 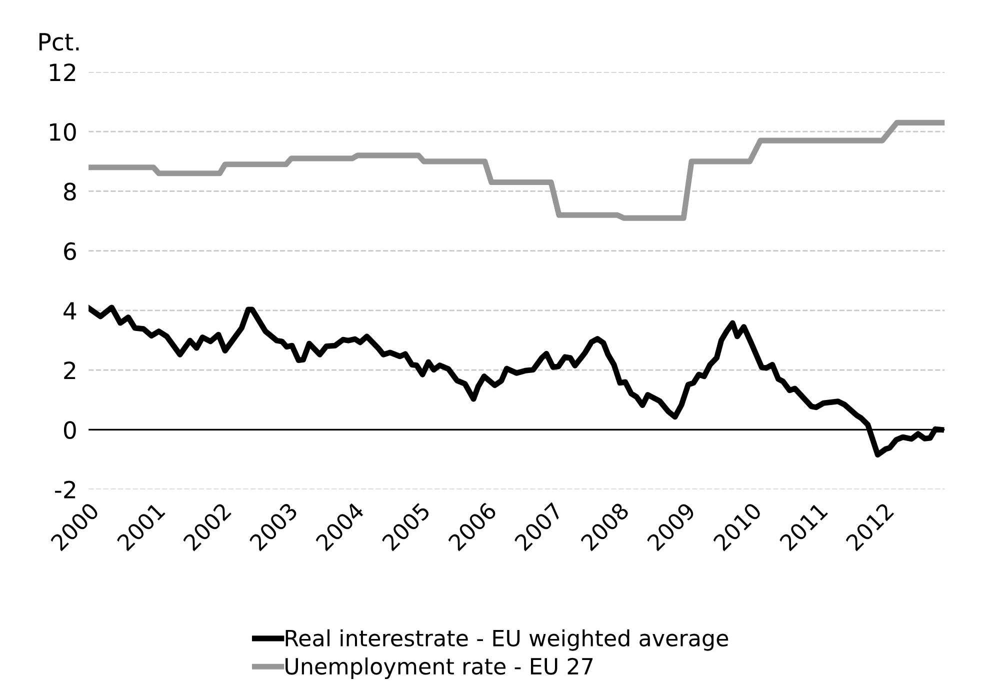 What do you see at coordinates (70, 191) in the screenshot?
I see `y-tick-label: 8` at bounding box center [70, 191].